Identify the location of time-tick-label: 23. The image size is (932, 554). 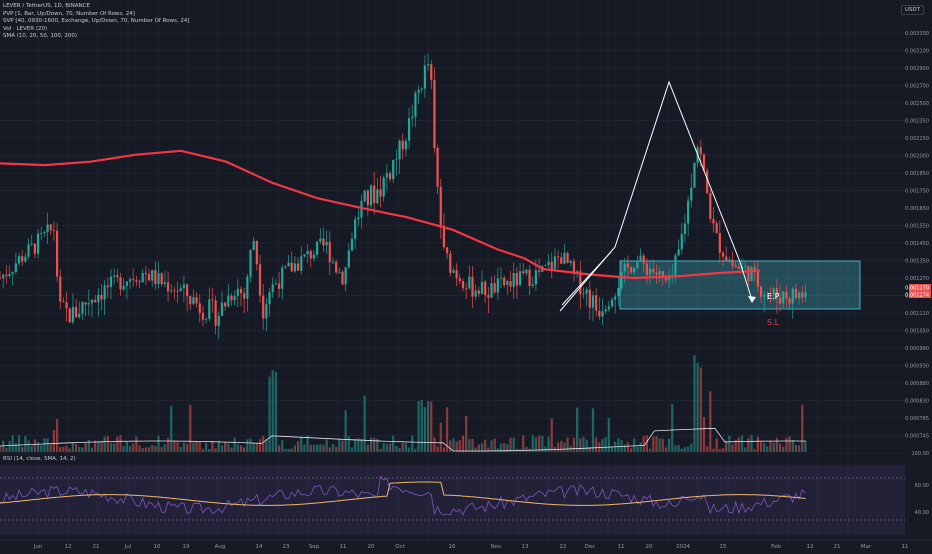
(286, 547).